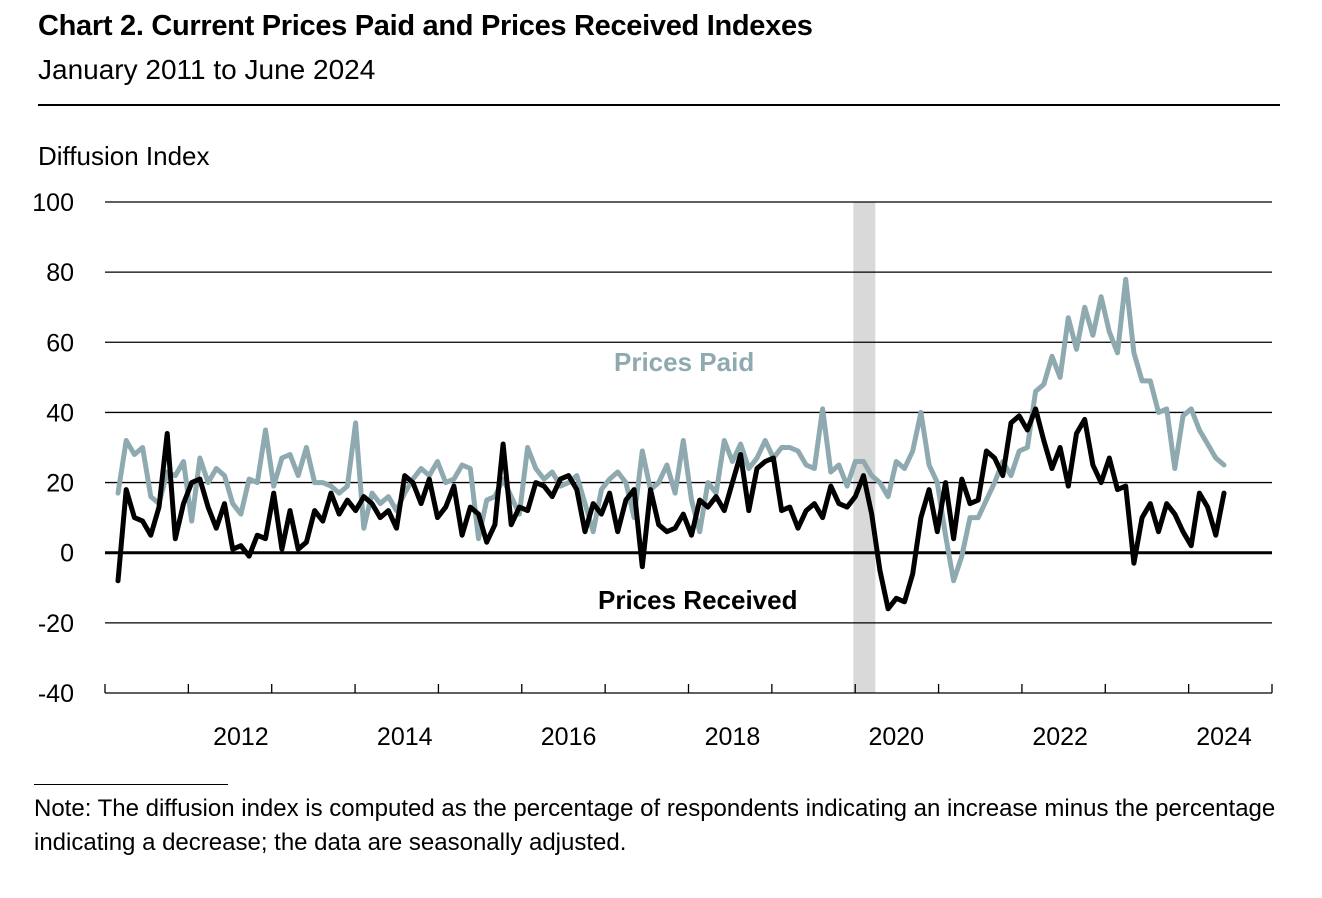 The height and width of the screenshot is (898, 1322). I want to click on y-tick-label: -40, so click(56, 694).